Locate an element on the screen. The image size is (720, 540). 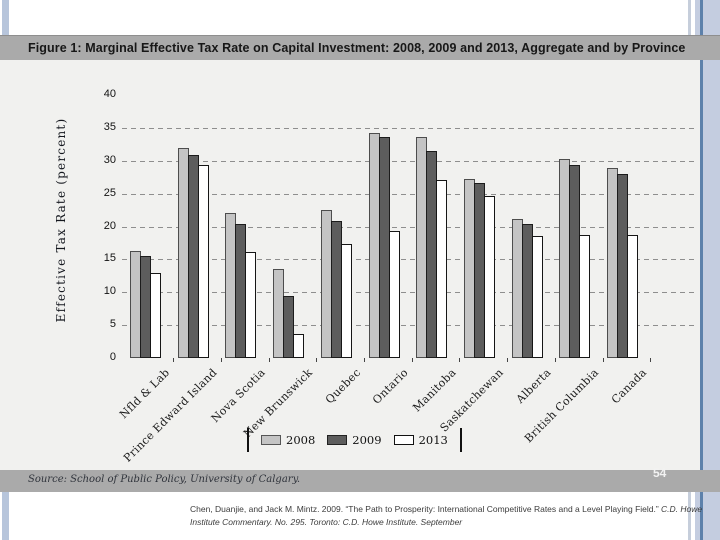
x-tick-label: Manitoba is located at coordinates (434, 390).